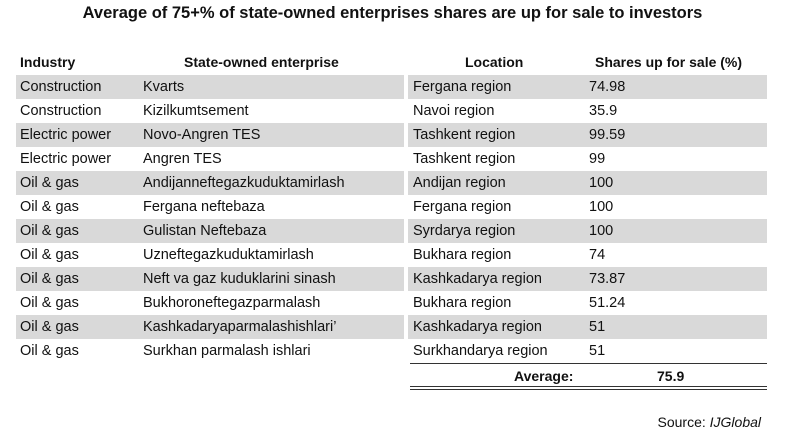 This screenshot has height=434, width=785. I want to click on enterprise-cell: Novo-Angren TES, so click(202, 135).